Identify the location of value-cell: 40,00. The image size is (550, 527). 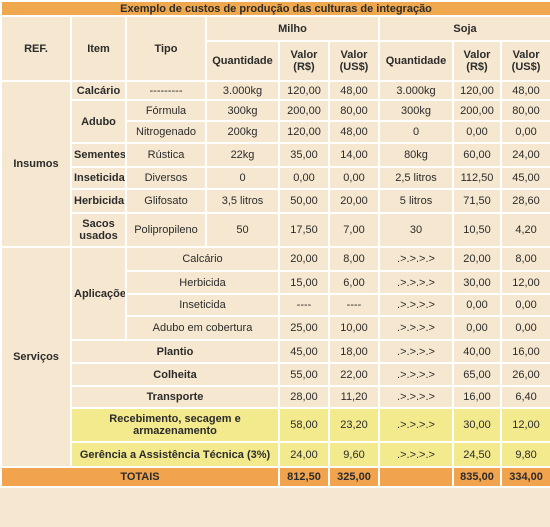
(477, 351).